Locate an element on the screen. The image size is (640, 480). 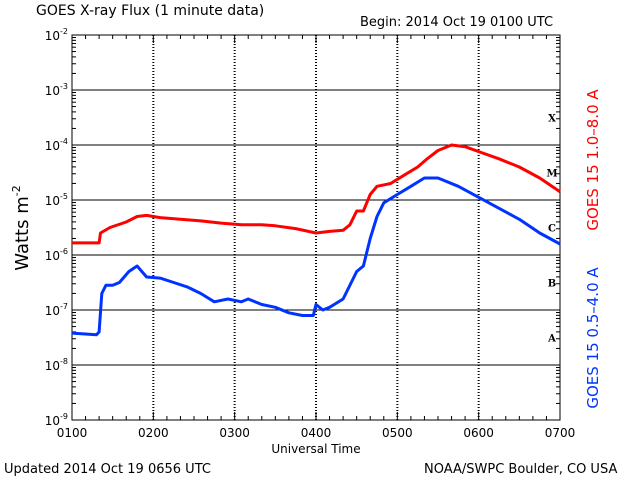
begin-time: Begin: 2014 Oct 19 0100 UTC is located at coordinates (457, 22).